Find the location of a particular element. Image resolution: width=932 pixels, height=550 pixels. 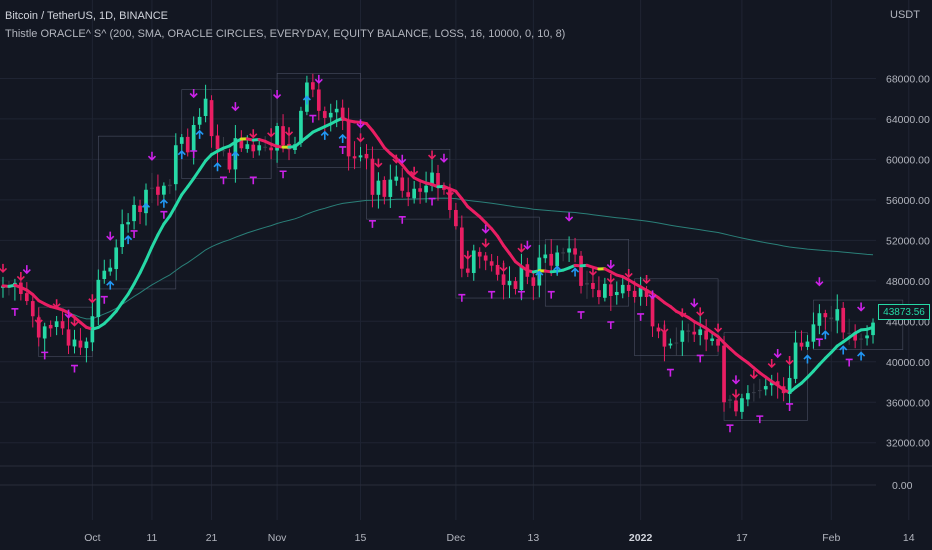

price-tick-label: 48000.00 is located at coordinates (908, 282).